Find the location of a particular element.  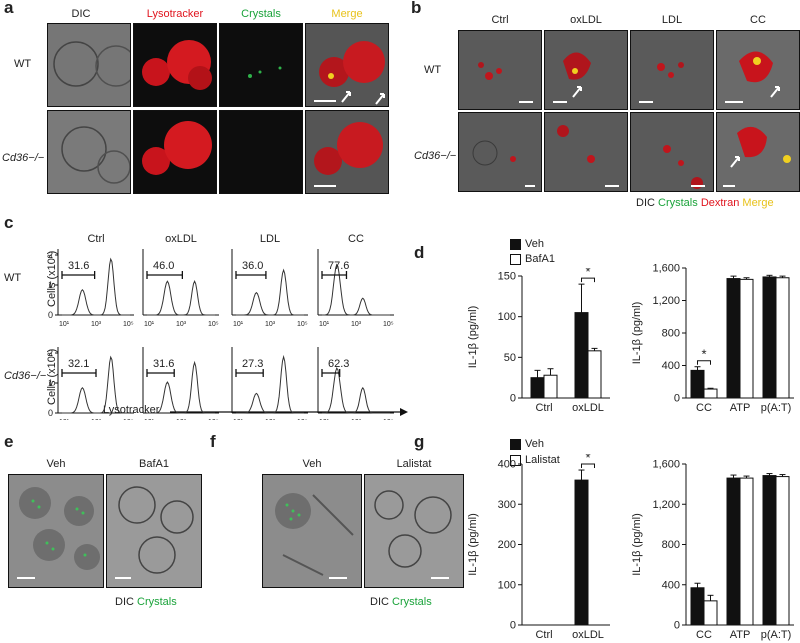

significance-bracket is located at coordinates (588, 466).